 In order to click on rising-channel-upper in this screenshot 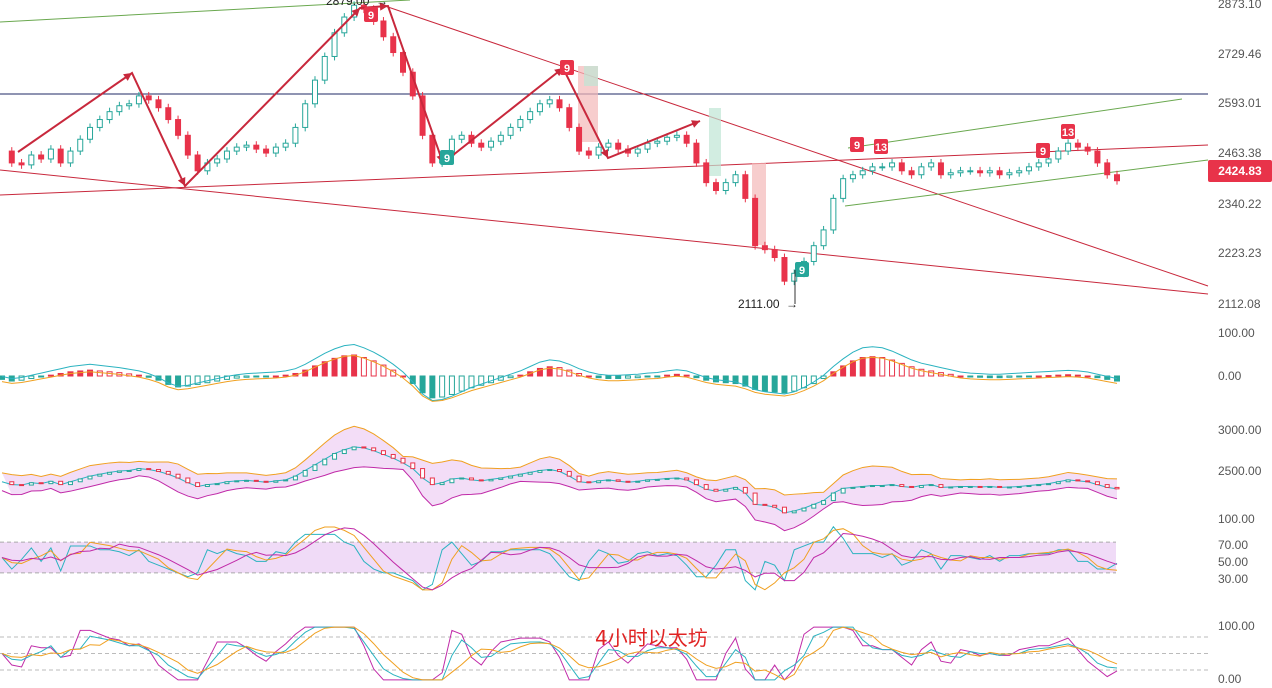, I will do `click(1015, 123)`.